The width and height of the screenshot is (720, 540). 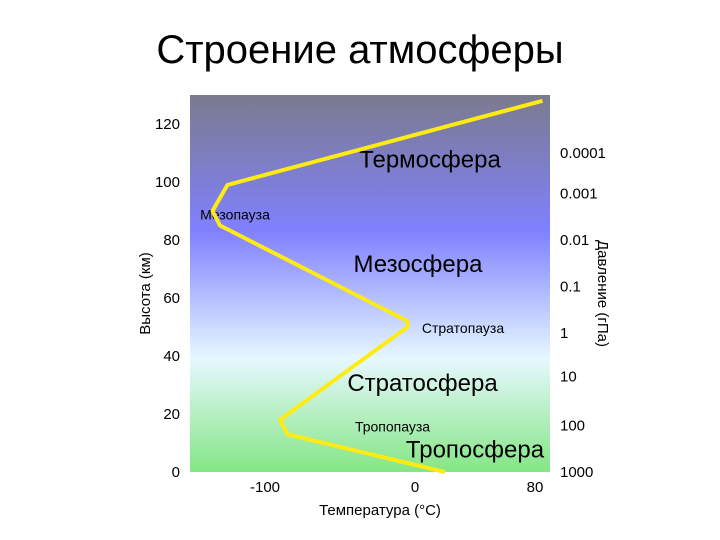 I want to click on pressure-tick-label: 0.0001, so click(x=583, y=153).